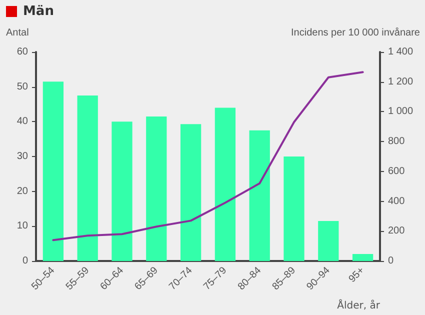 This screenshot has height=315, width=425. Describe the element at coordinates (401, 112) in the screenshot. I see `y2-tick-label: 1 000` at that location.